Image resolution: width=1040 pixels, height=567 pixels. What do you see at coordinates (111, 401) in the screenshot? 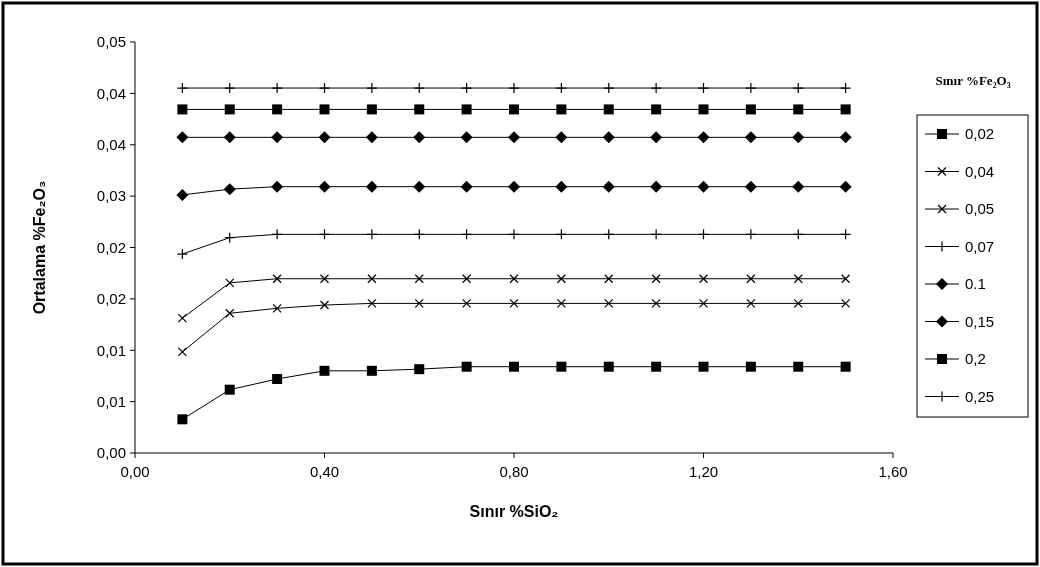
I see `y-tick-label: 0,01` at bounding box center [111, 401].